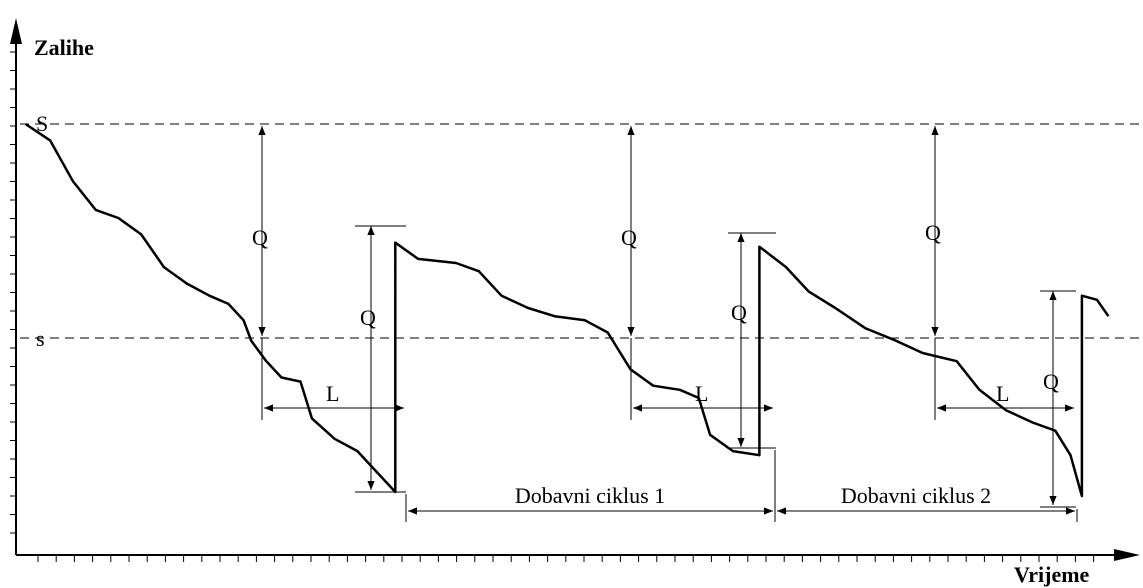 The width and height of the screenshot is (1143, 588). I want to click on q-label-3: Q, so click(933, 232).